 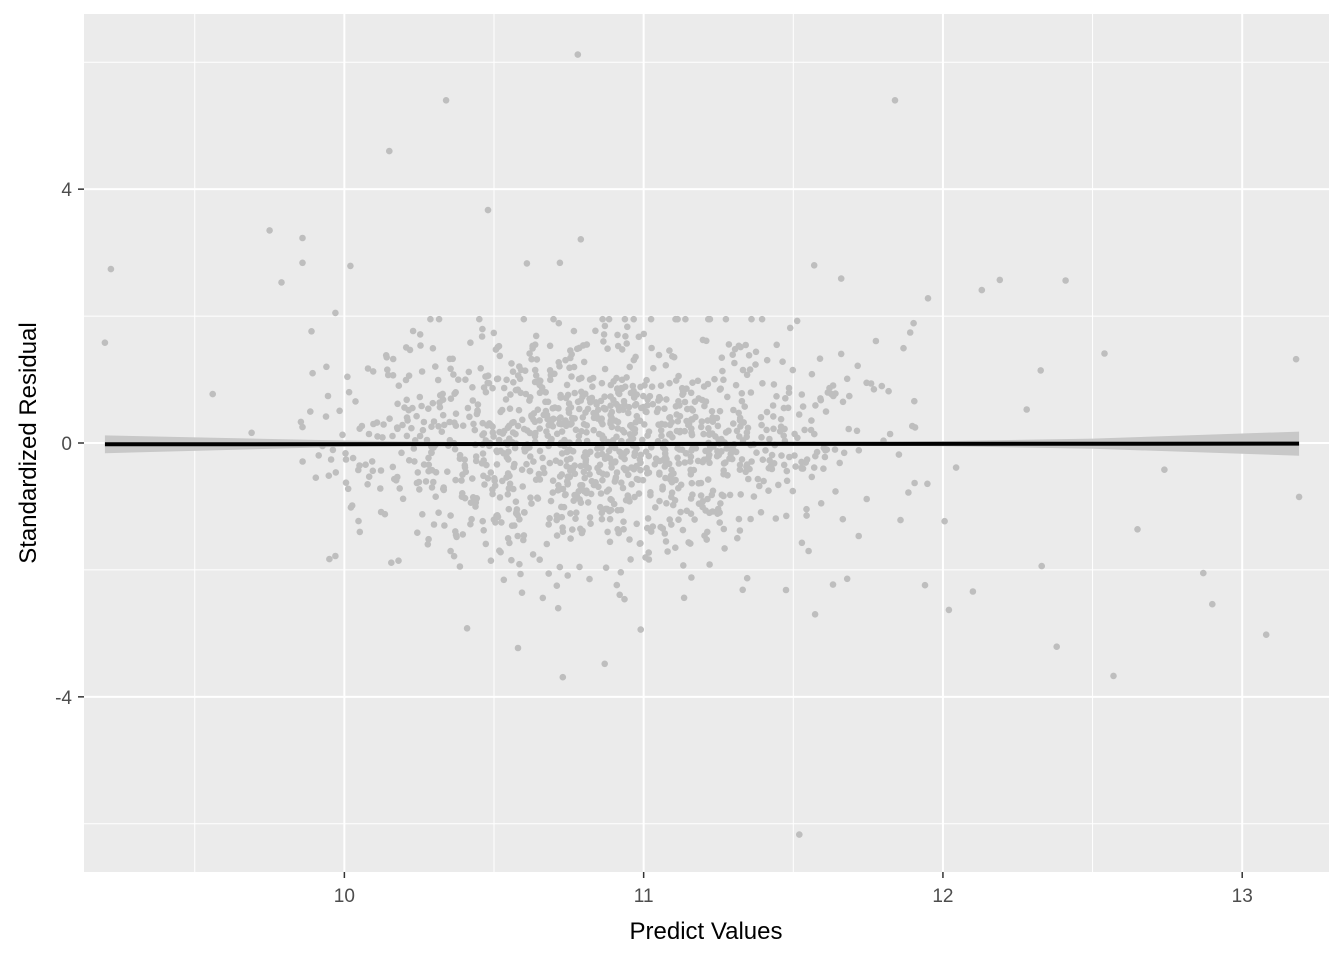 What do you see at coordinates (69, 444) in the screenshot?
I see `y-axis: -4 0 4` at bounding box center [69, 444].